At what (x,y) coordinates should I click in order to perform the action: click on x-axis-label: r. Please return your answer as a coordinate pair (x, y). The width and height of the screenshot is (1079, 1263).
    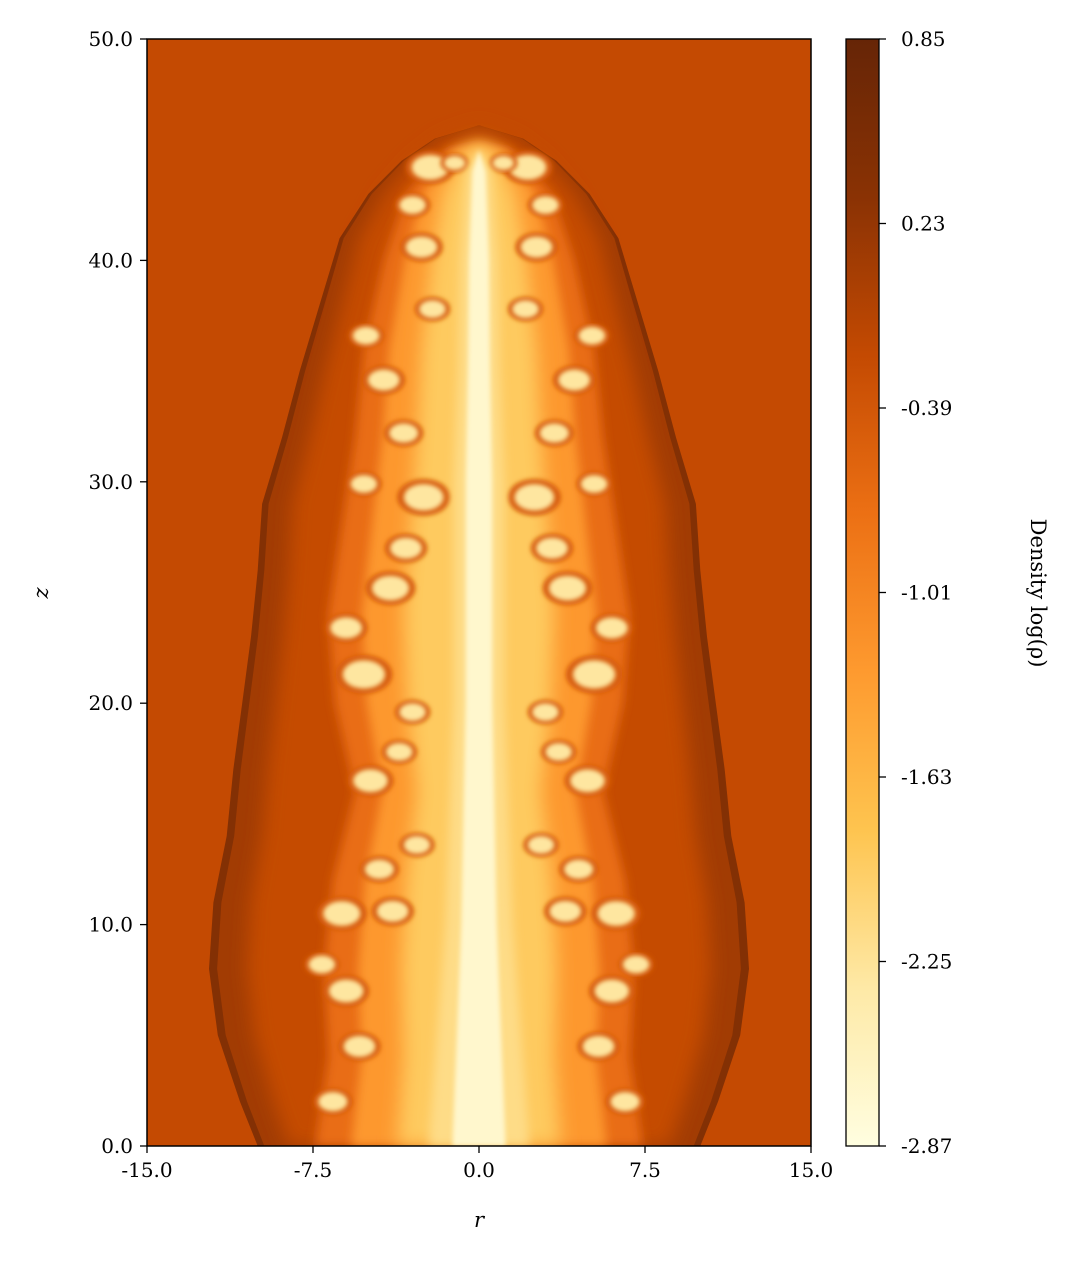
    Looking at the image, I should click on (480, 1220).